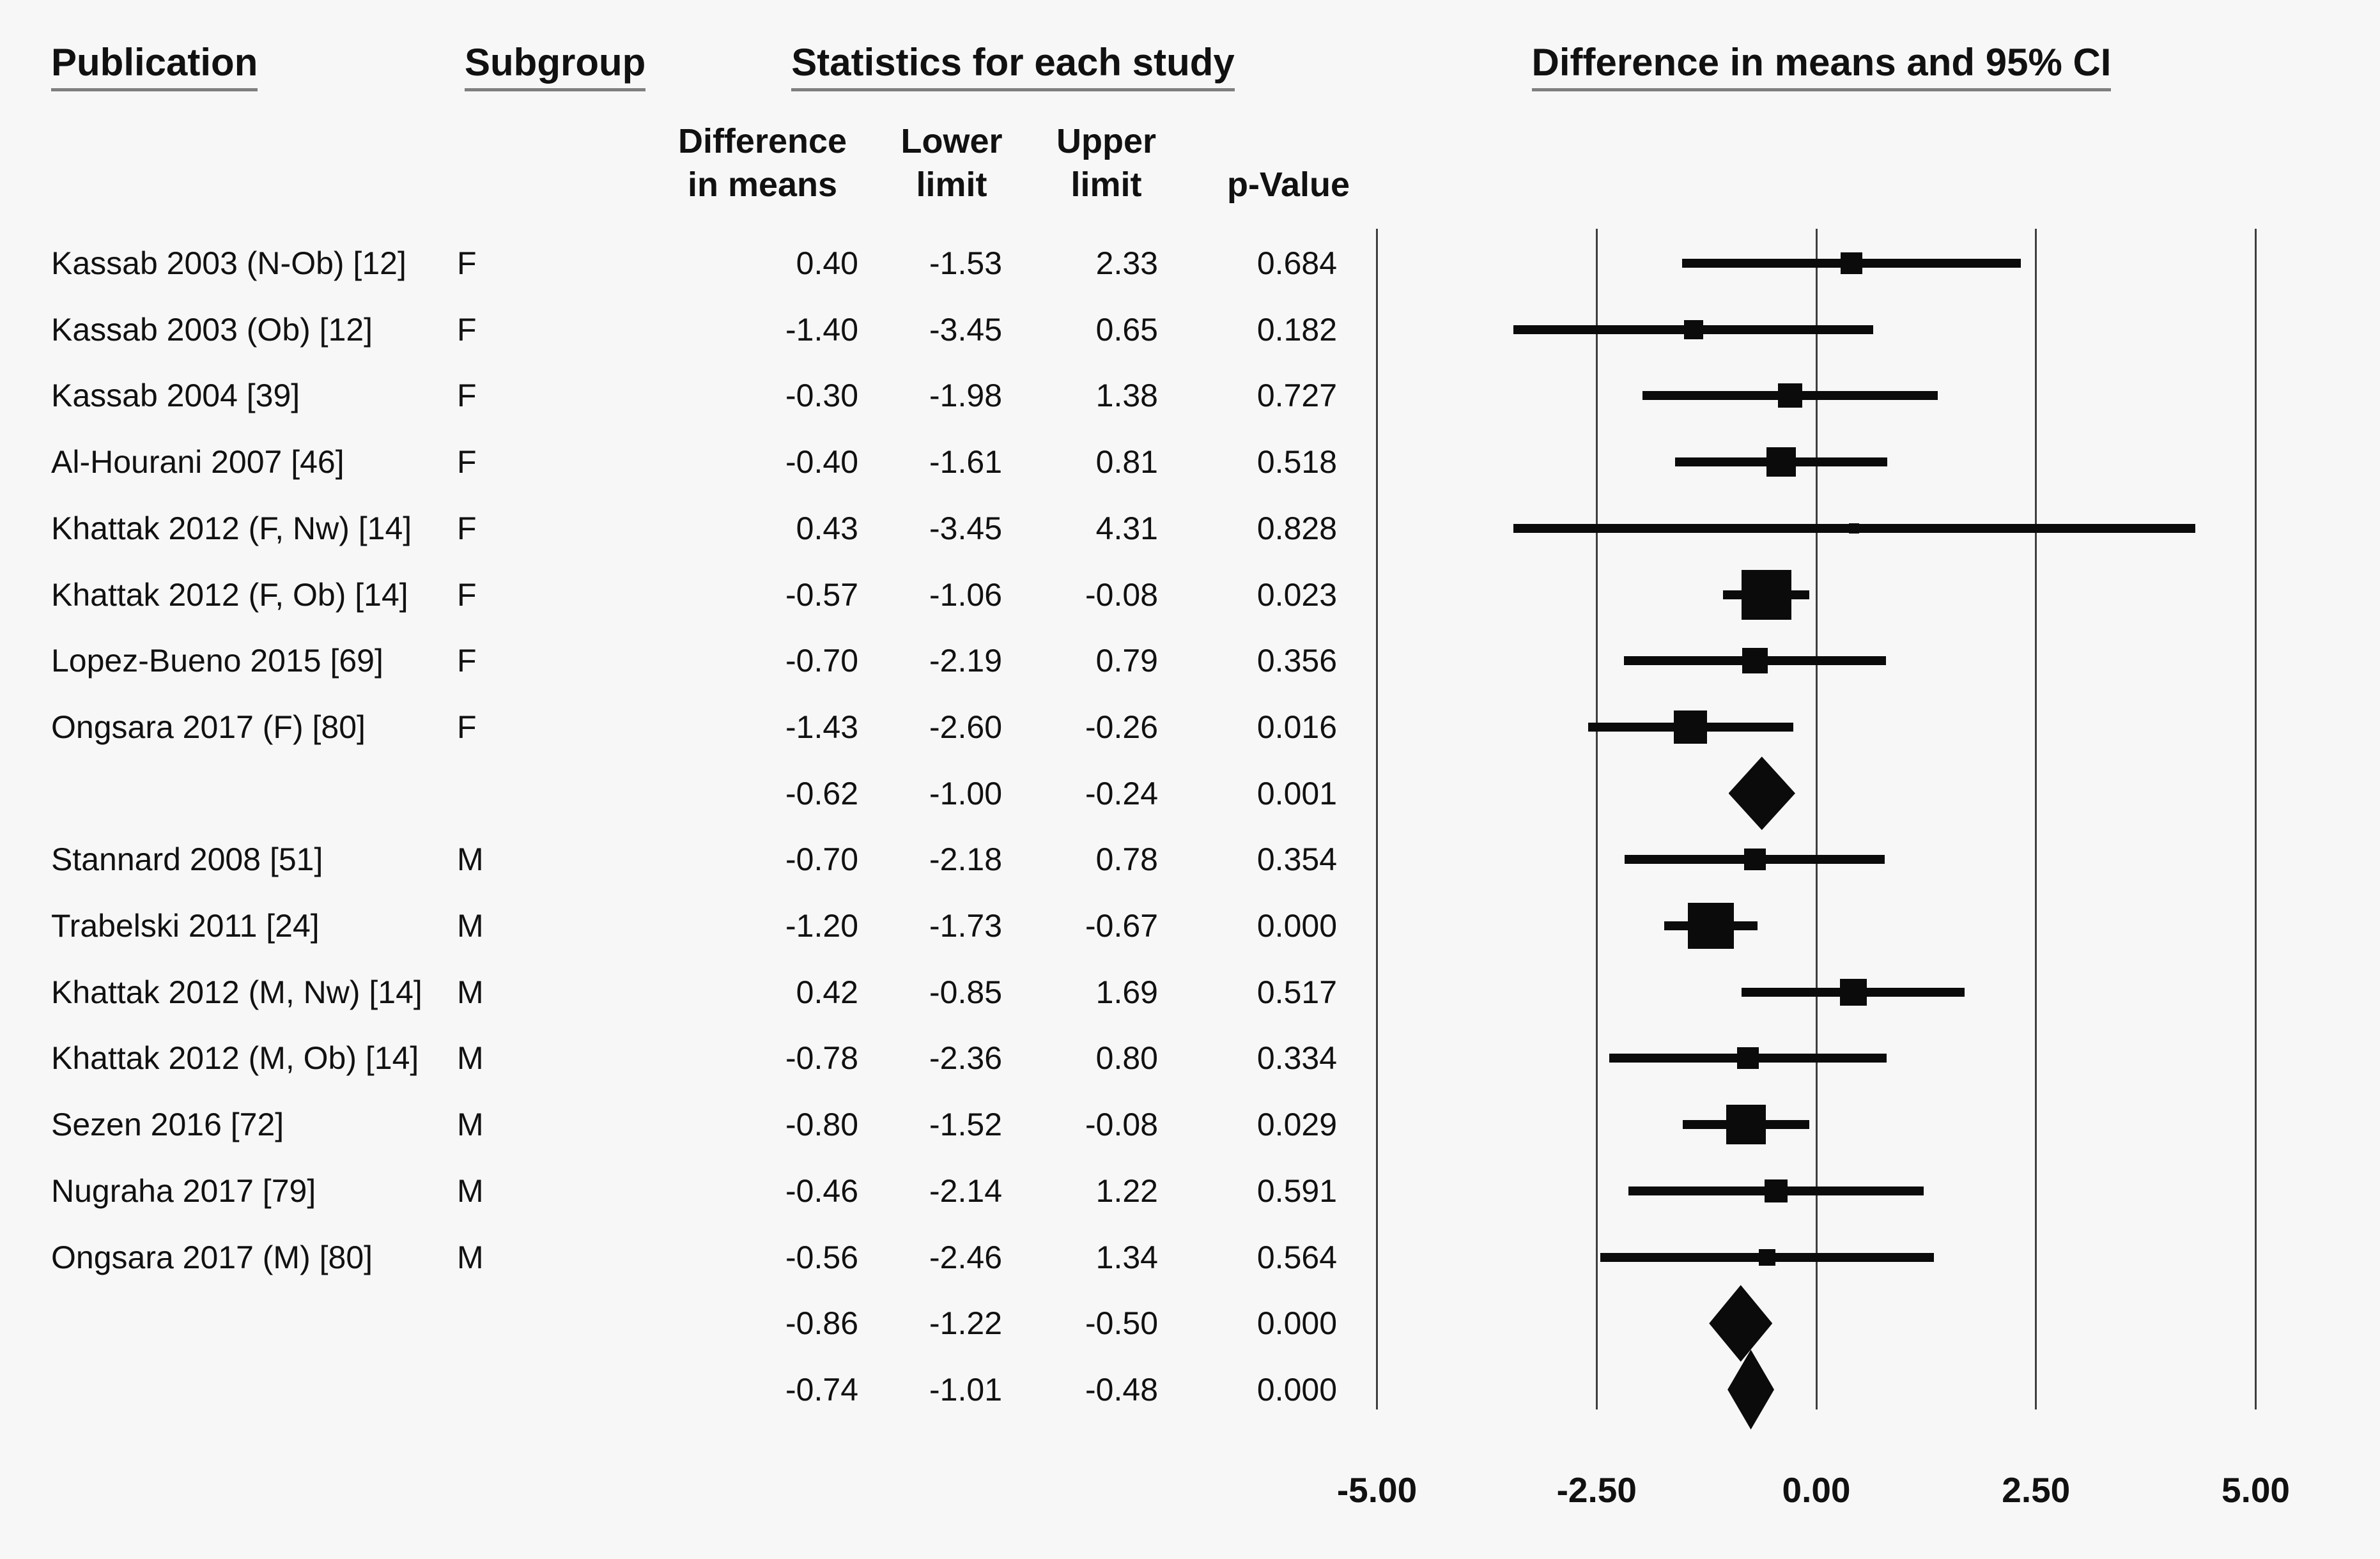 The image size is (2380, 1559). What do you see at coordinates (1296, 661) in the screenshot?
I see `p-value: 0.356` at bounding box center [1296, 661].